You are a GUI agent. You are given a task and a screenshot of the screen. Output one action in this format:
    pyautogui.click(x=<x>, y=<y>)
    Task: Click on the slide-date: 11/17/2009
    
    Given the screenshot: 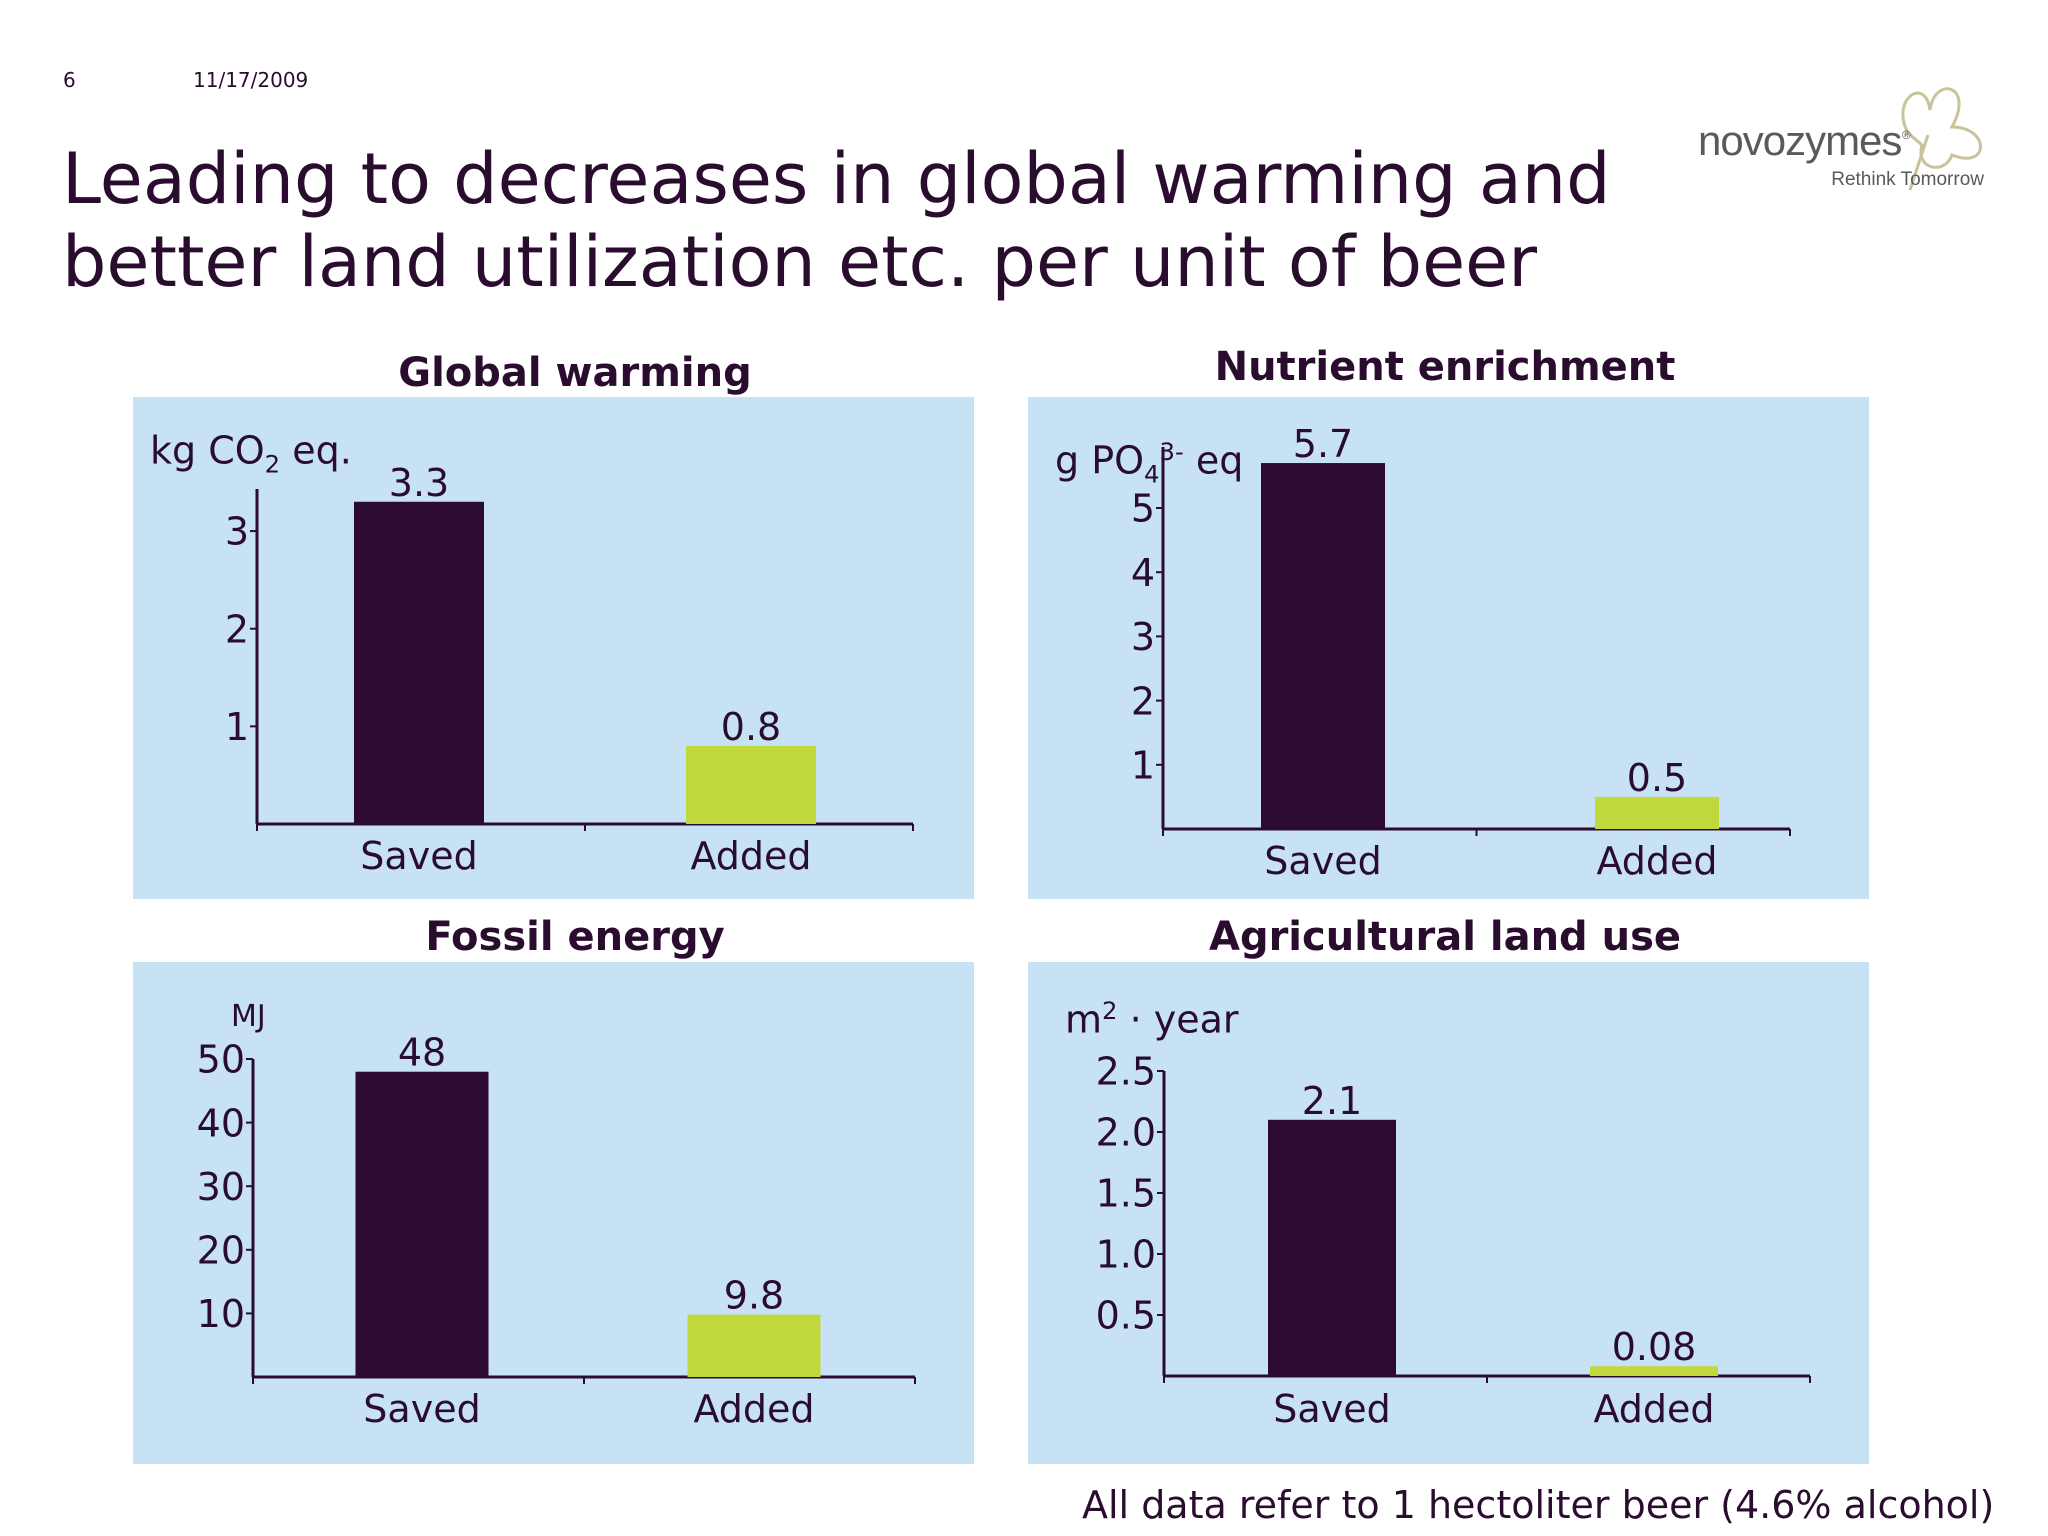 What is the action you would take?
    pyautogui.click(x=251, y=80)
    